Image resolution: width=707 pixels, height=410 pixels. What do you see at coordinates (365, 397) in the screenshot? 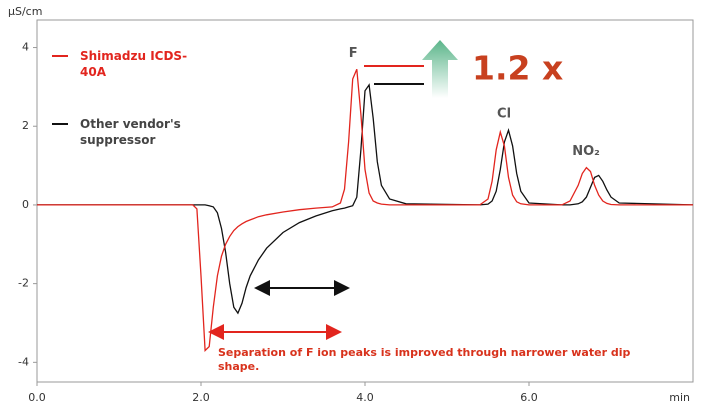
I see `x-tick-label: 4.0` at bounding box center [365, 397].